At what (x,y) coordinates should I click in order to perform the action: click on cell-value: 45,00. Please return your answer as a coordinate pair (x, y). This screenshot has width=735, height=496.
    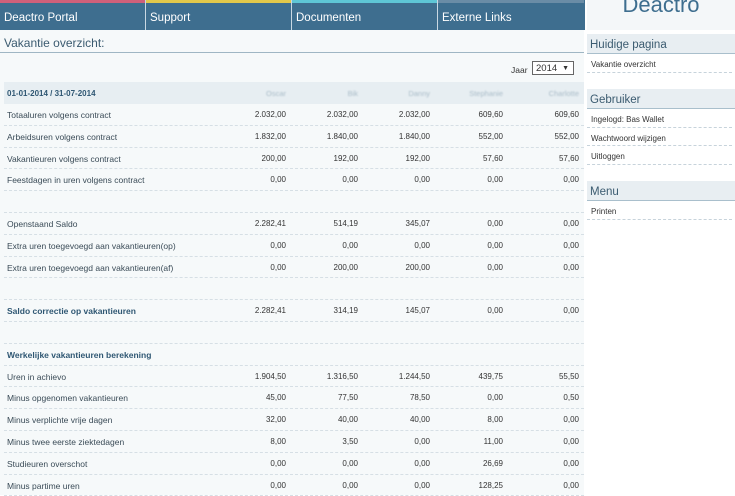
    Looking at the image, I should click on (275, 398).